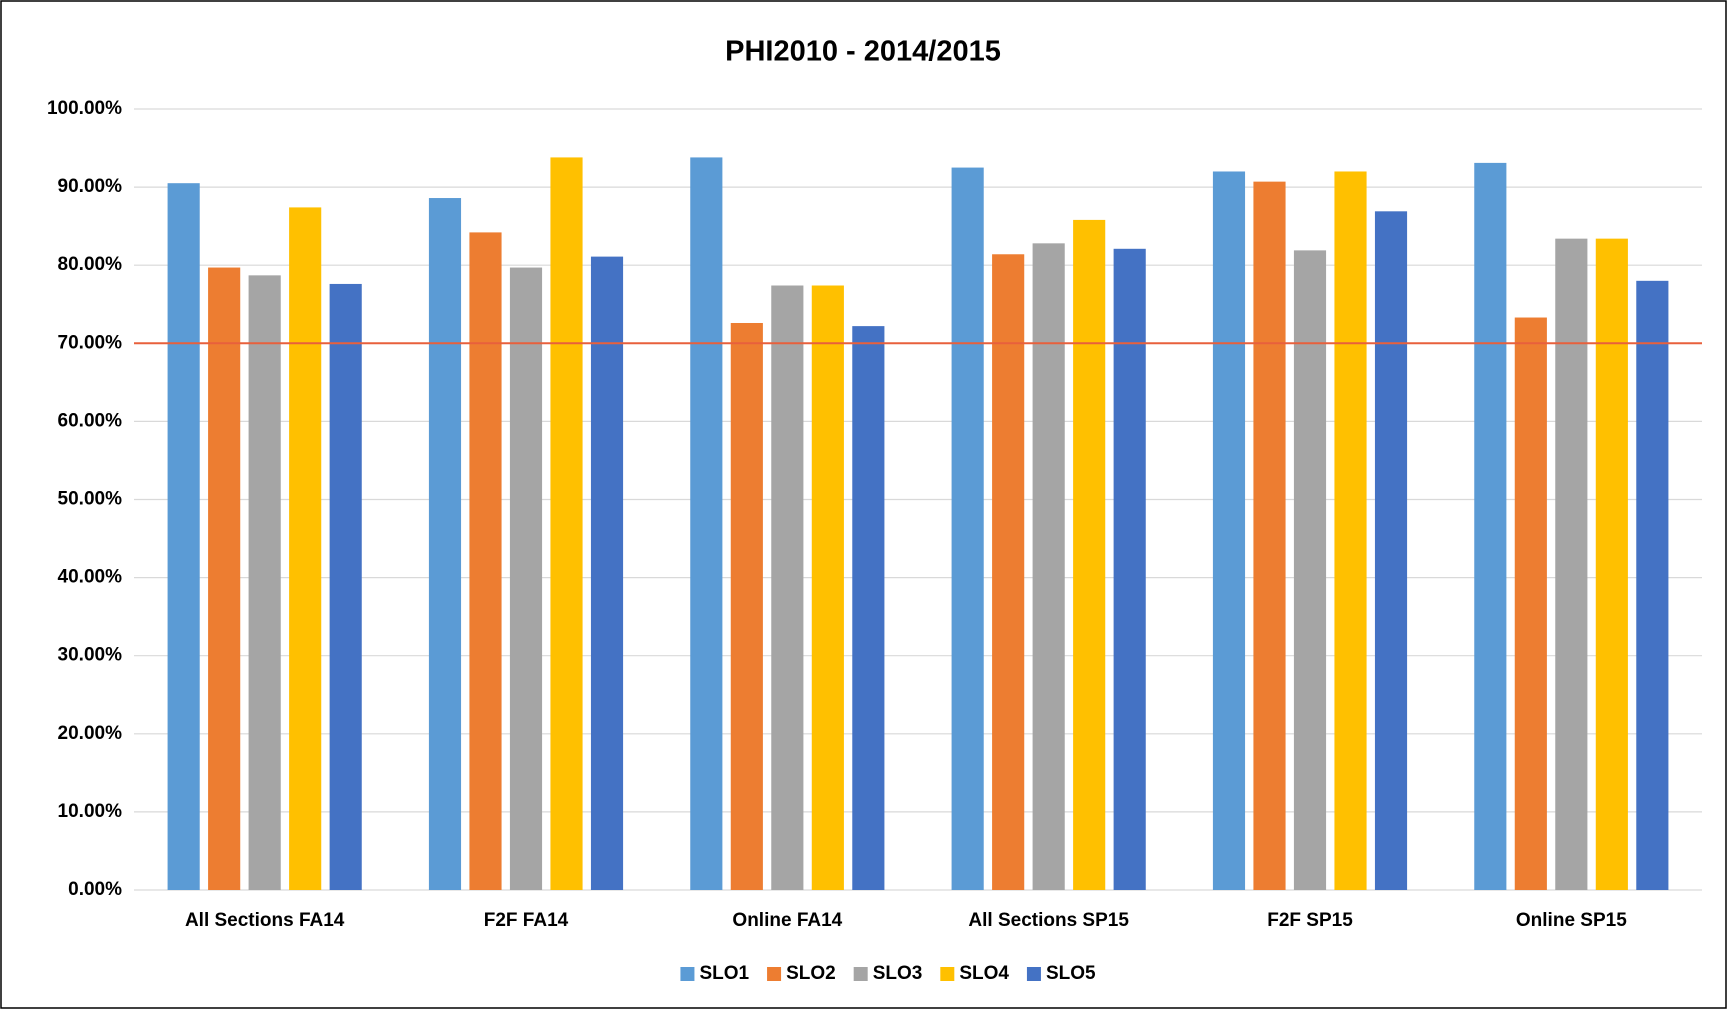  What do you see at coordinates (84, 108) in the screenshot?
I see `y-tick-label: 100.00%` at bounding box center [84, 108].